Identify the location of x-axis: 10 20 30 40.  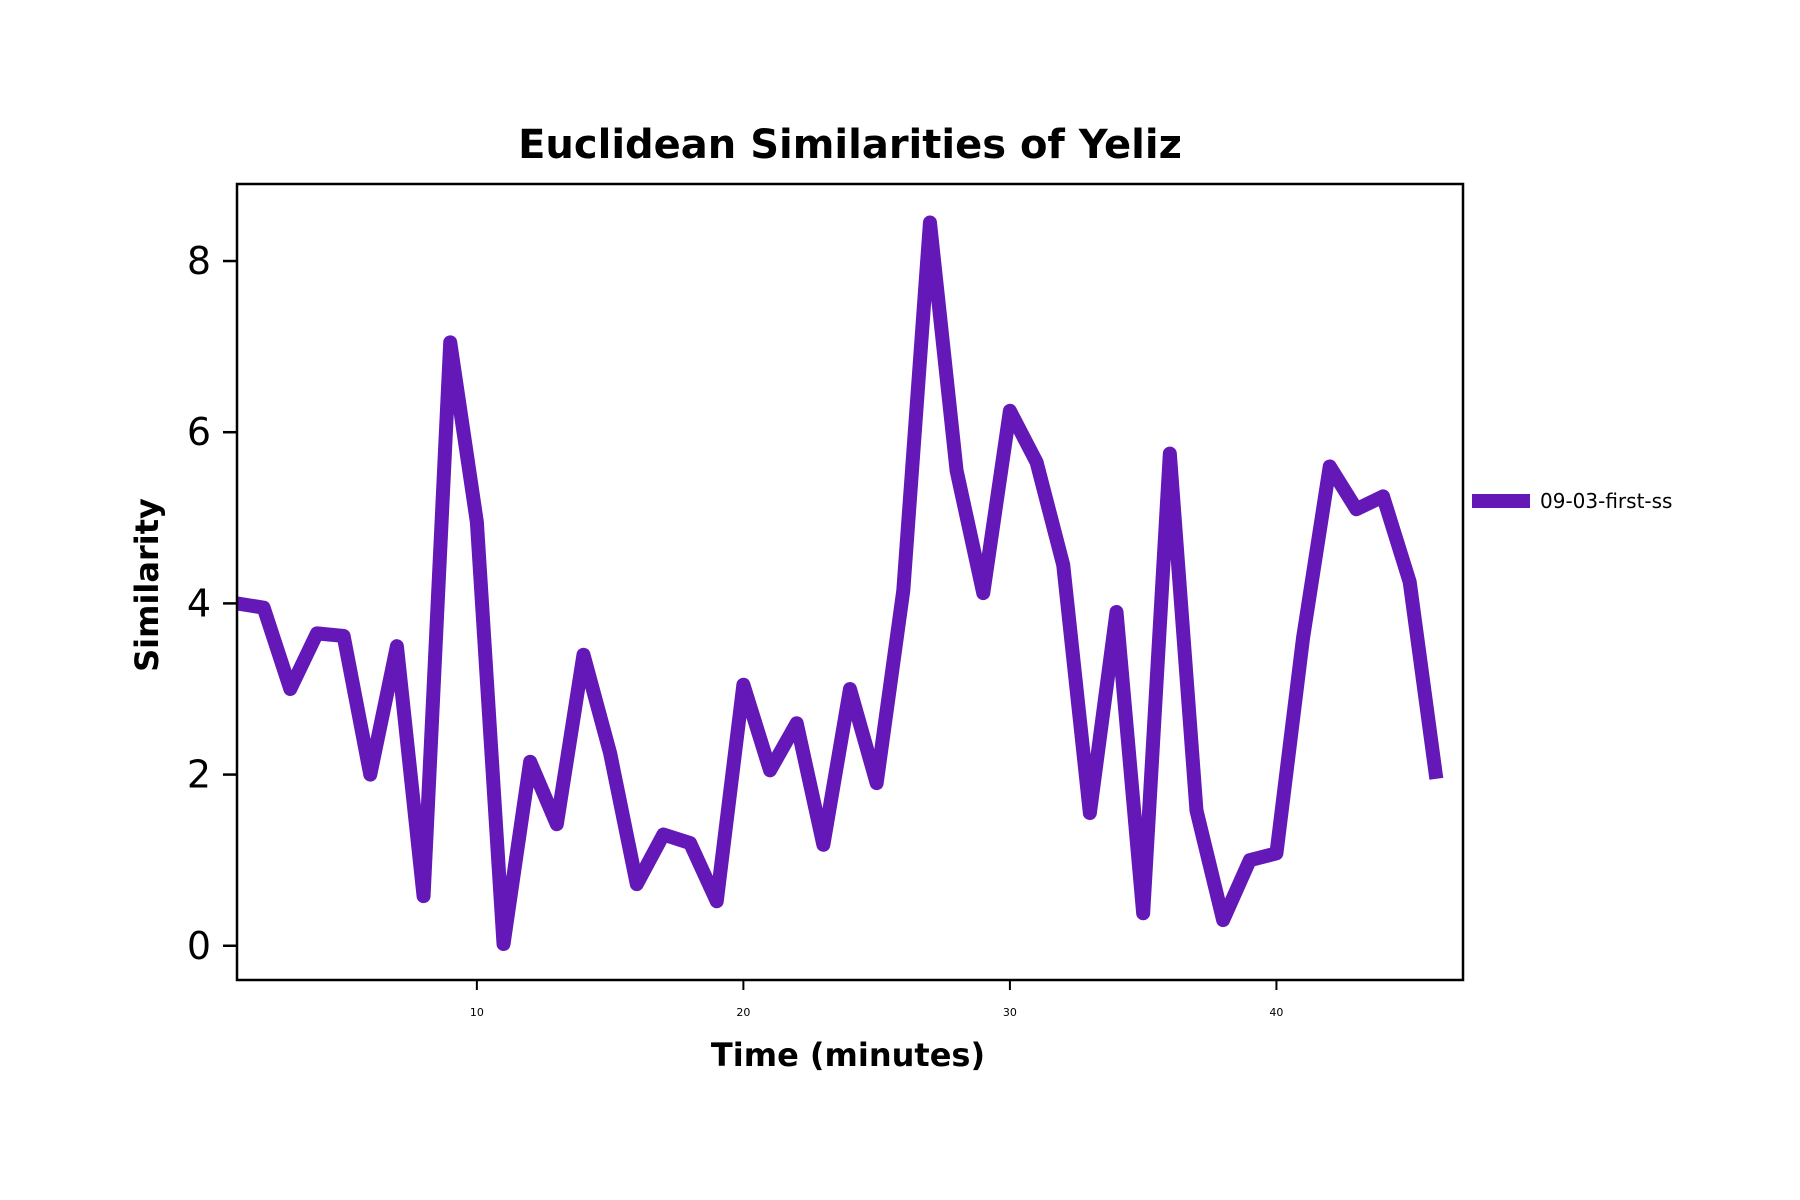
(876, 999).